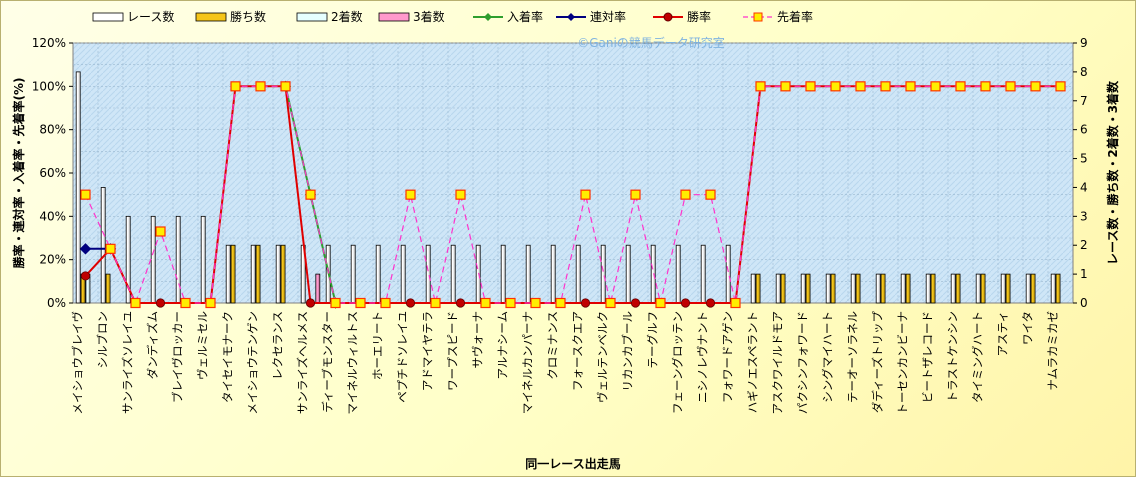 This screenshot has width=1136, height=478. Describe the element at coordinates (682, 16) in the screenshot. I see `legend-item: 勝率` at that location.